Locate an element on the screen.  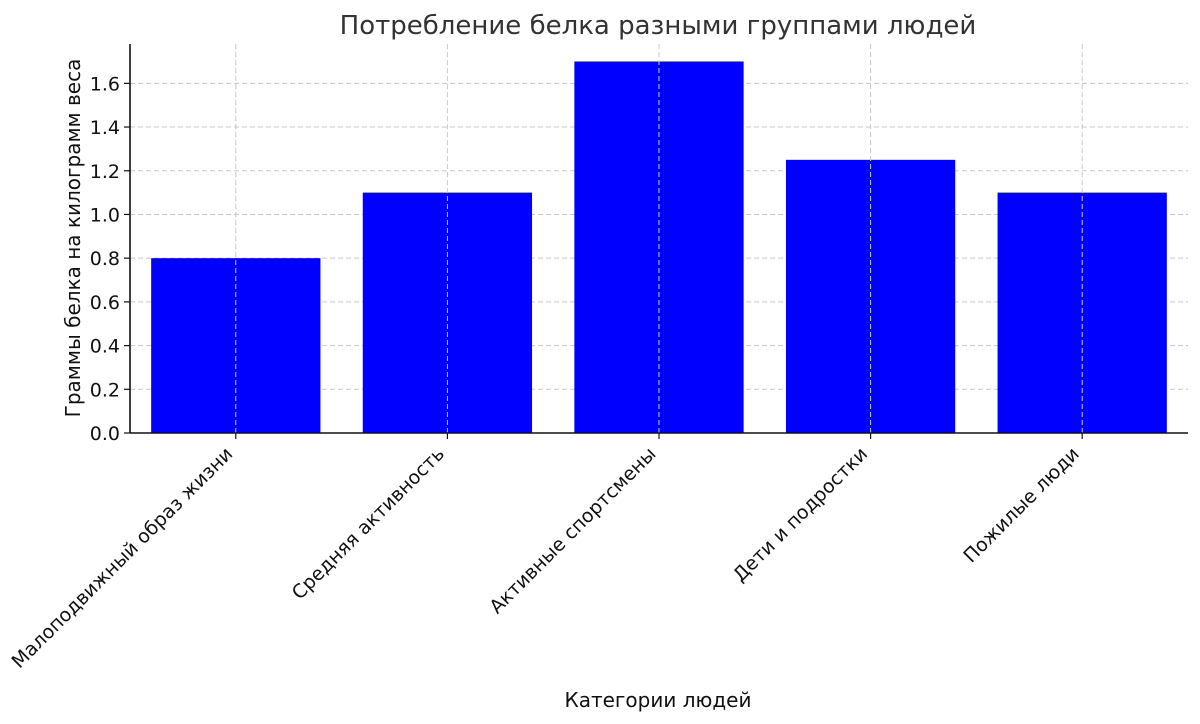
y-tick-label: 0.6 is located at coordinates (105, 303).